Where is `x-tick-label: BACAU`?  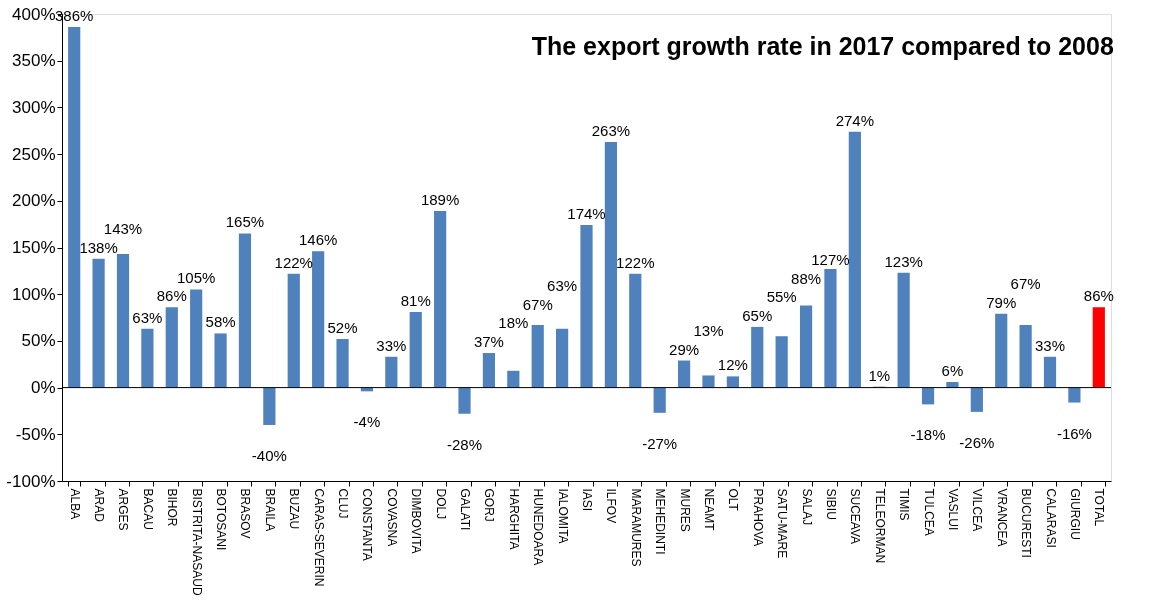
x-tick-label: BACAU is located at coordinates (147, 509).